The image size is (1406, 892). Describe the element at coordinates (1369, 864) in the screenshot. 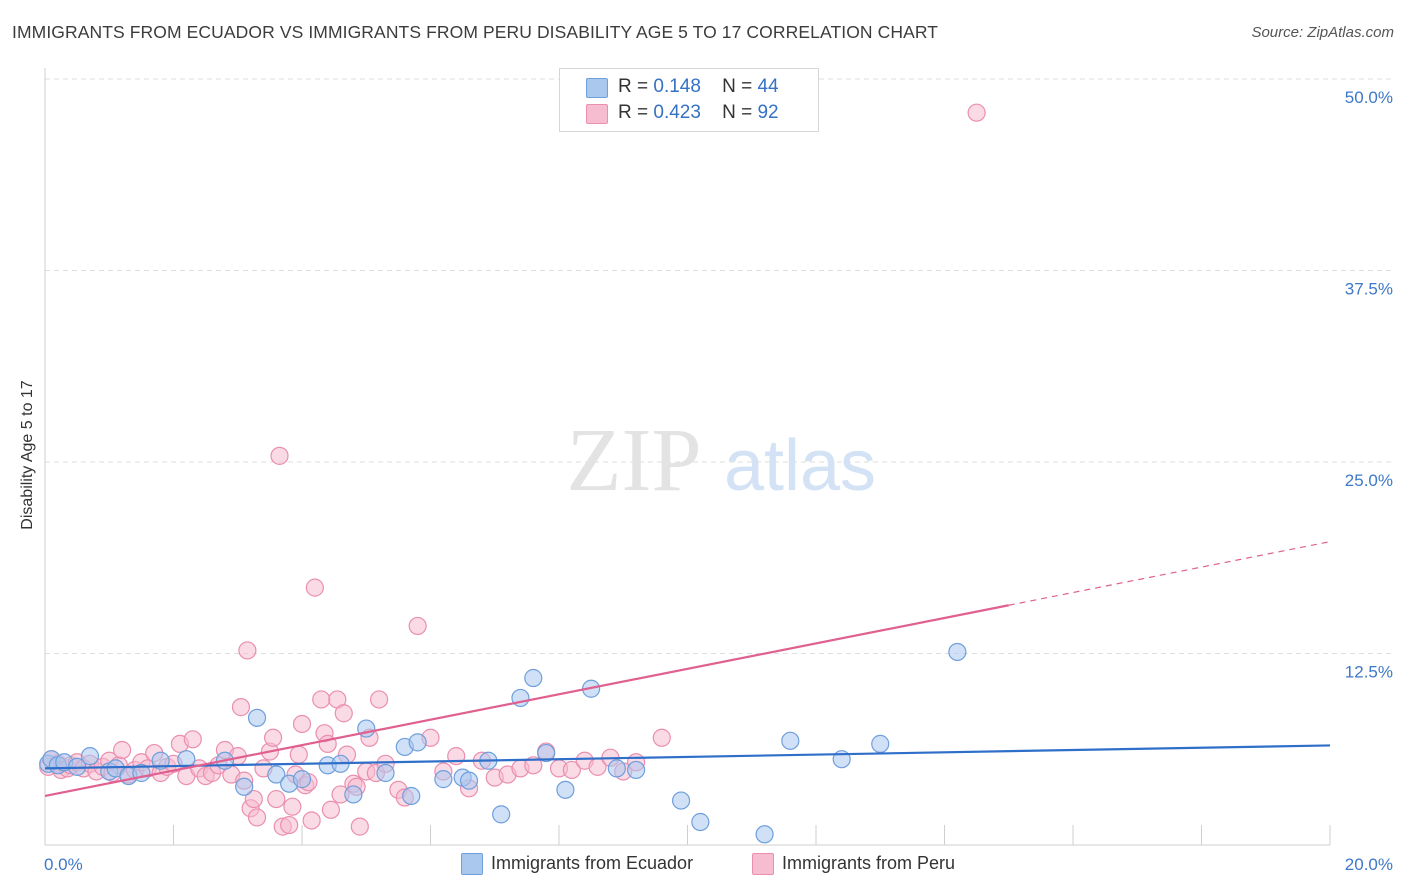

I see `x-tick-label: 20.0%` at that location.